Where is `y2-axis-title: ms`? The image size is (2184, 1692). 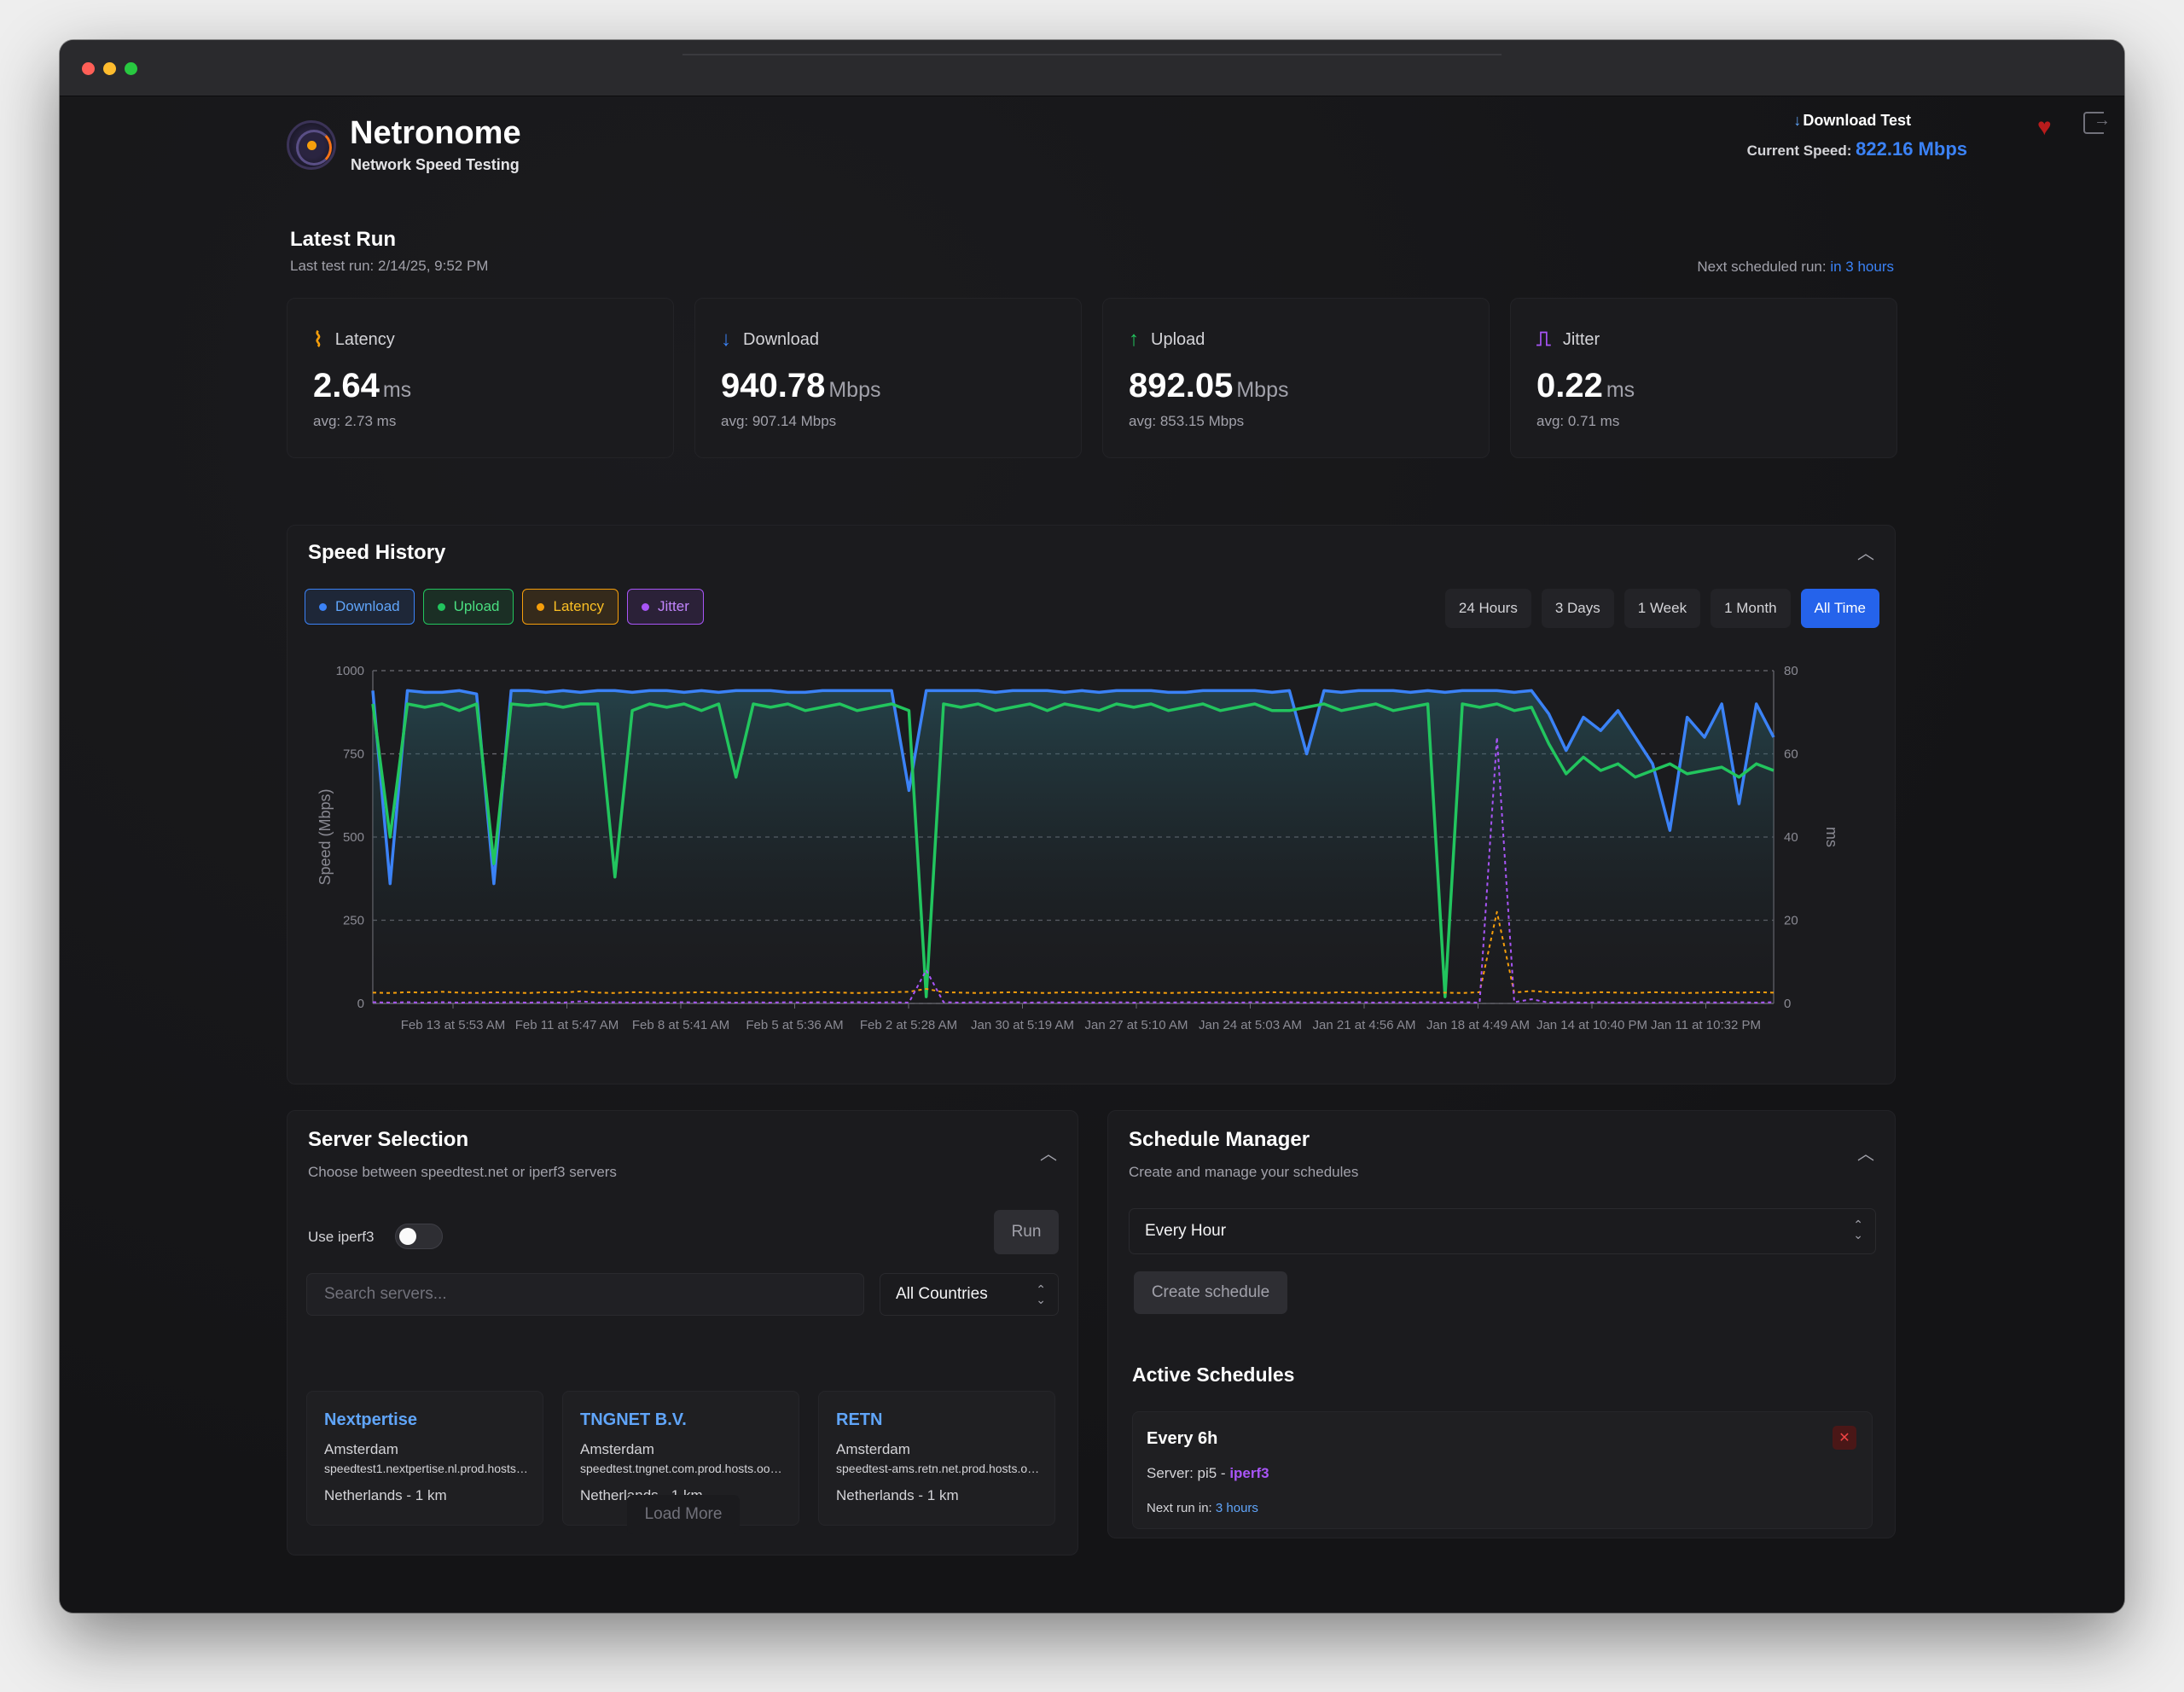
y2-axis-title: ms is located at coordinates (1831, 837).